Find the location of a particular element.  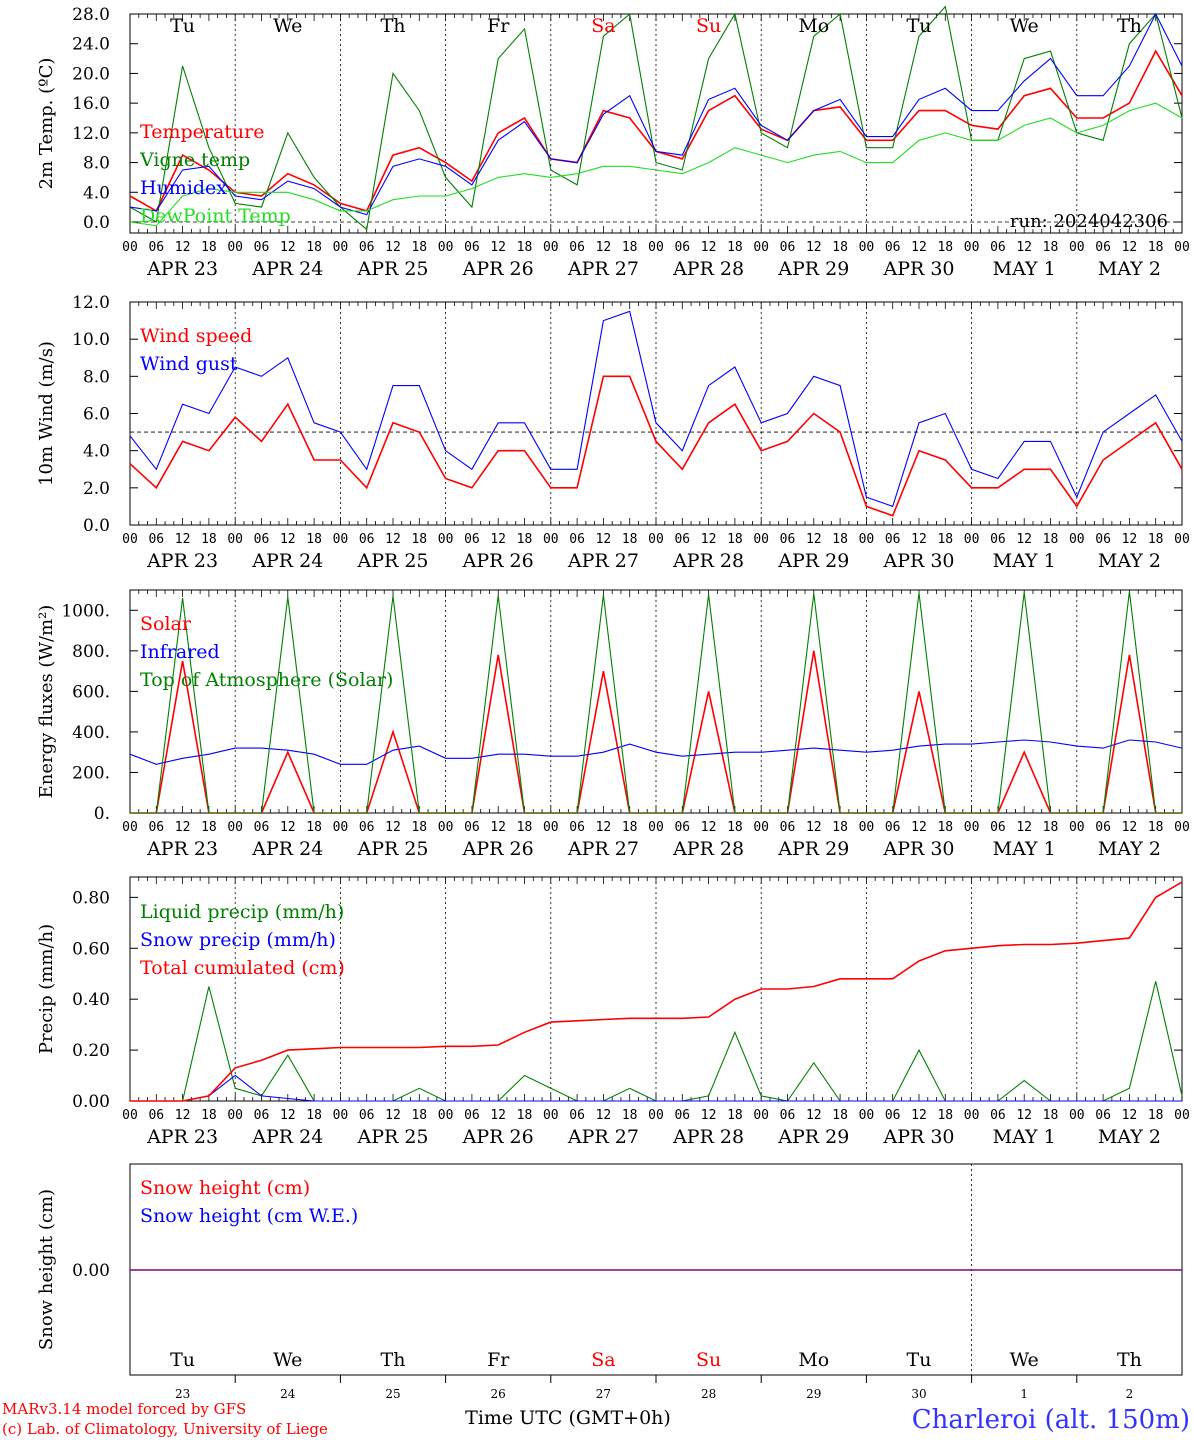

day-name: Fr is located at coordinates (498, 26).